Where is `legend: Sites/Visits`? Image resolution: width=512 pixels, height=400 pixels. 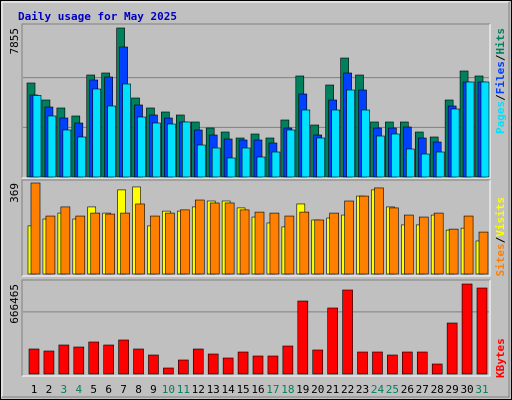
legend: Sites/Visits is located at coordinates (500, 237).